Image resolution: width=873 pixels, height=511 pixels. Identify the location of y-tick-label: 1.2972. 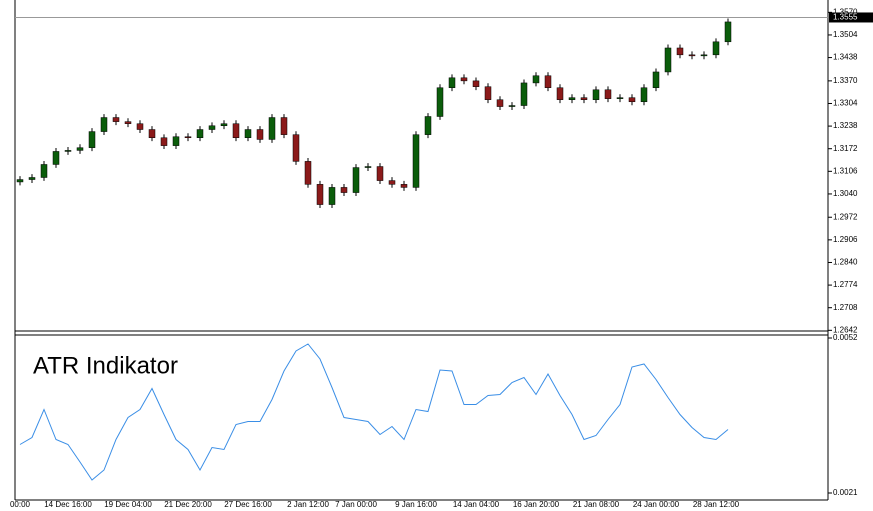
(845, 216).